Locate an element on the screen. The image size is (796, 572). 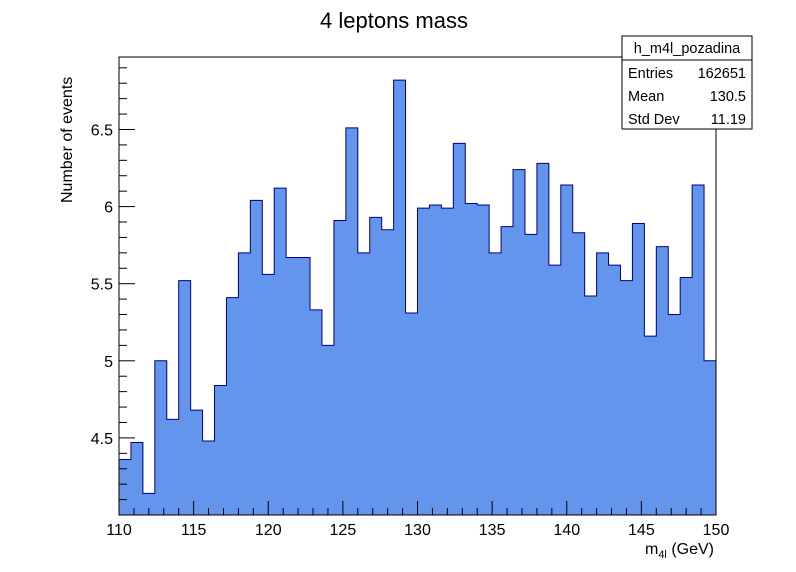
x-axis-label-sub: 4l is located at coordinates (662, 555).